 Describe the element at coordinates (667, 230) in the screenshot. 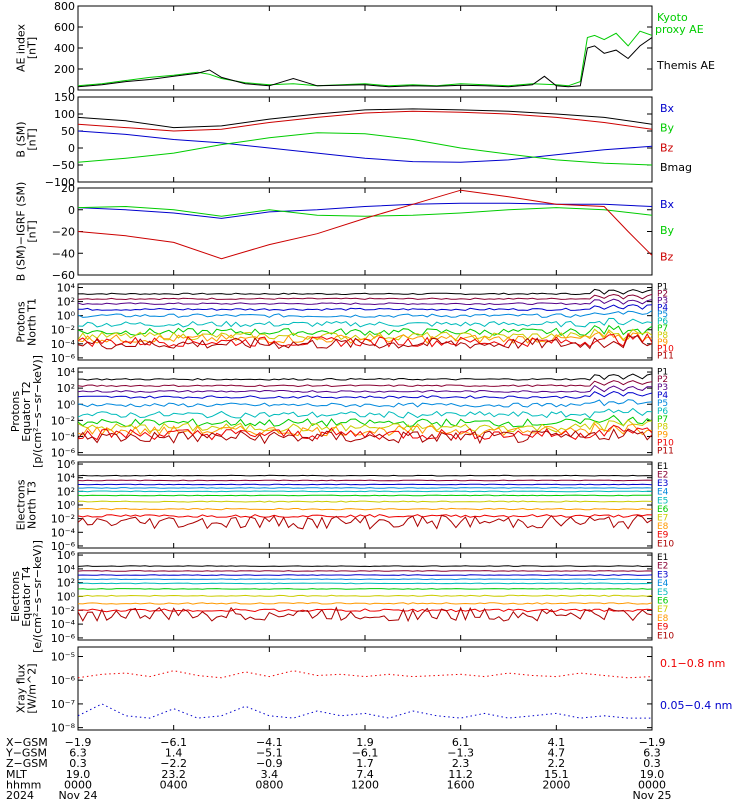

I see `legend-label: By` at that location.